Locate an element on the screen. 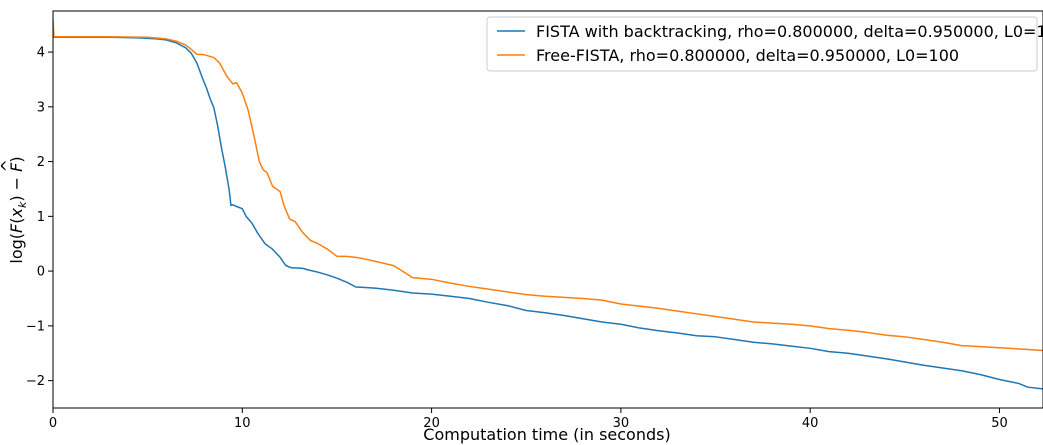 The width and height of the screenshot is (1043, 445). y-tick-label: 2 is located at coordinates (41, 162).